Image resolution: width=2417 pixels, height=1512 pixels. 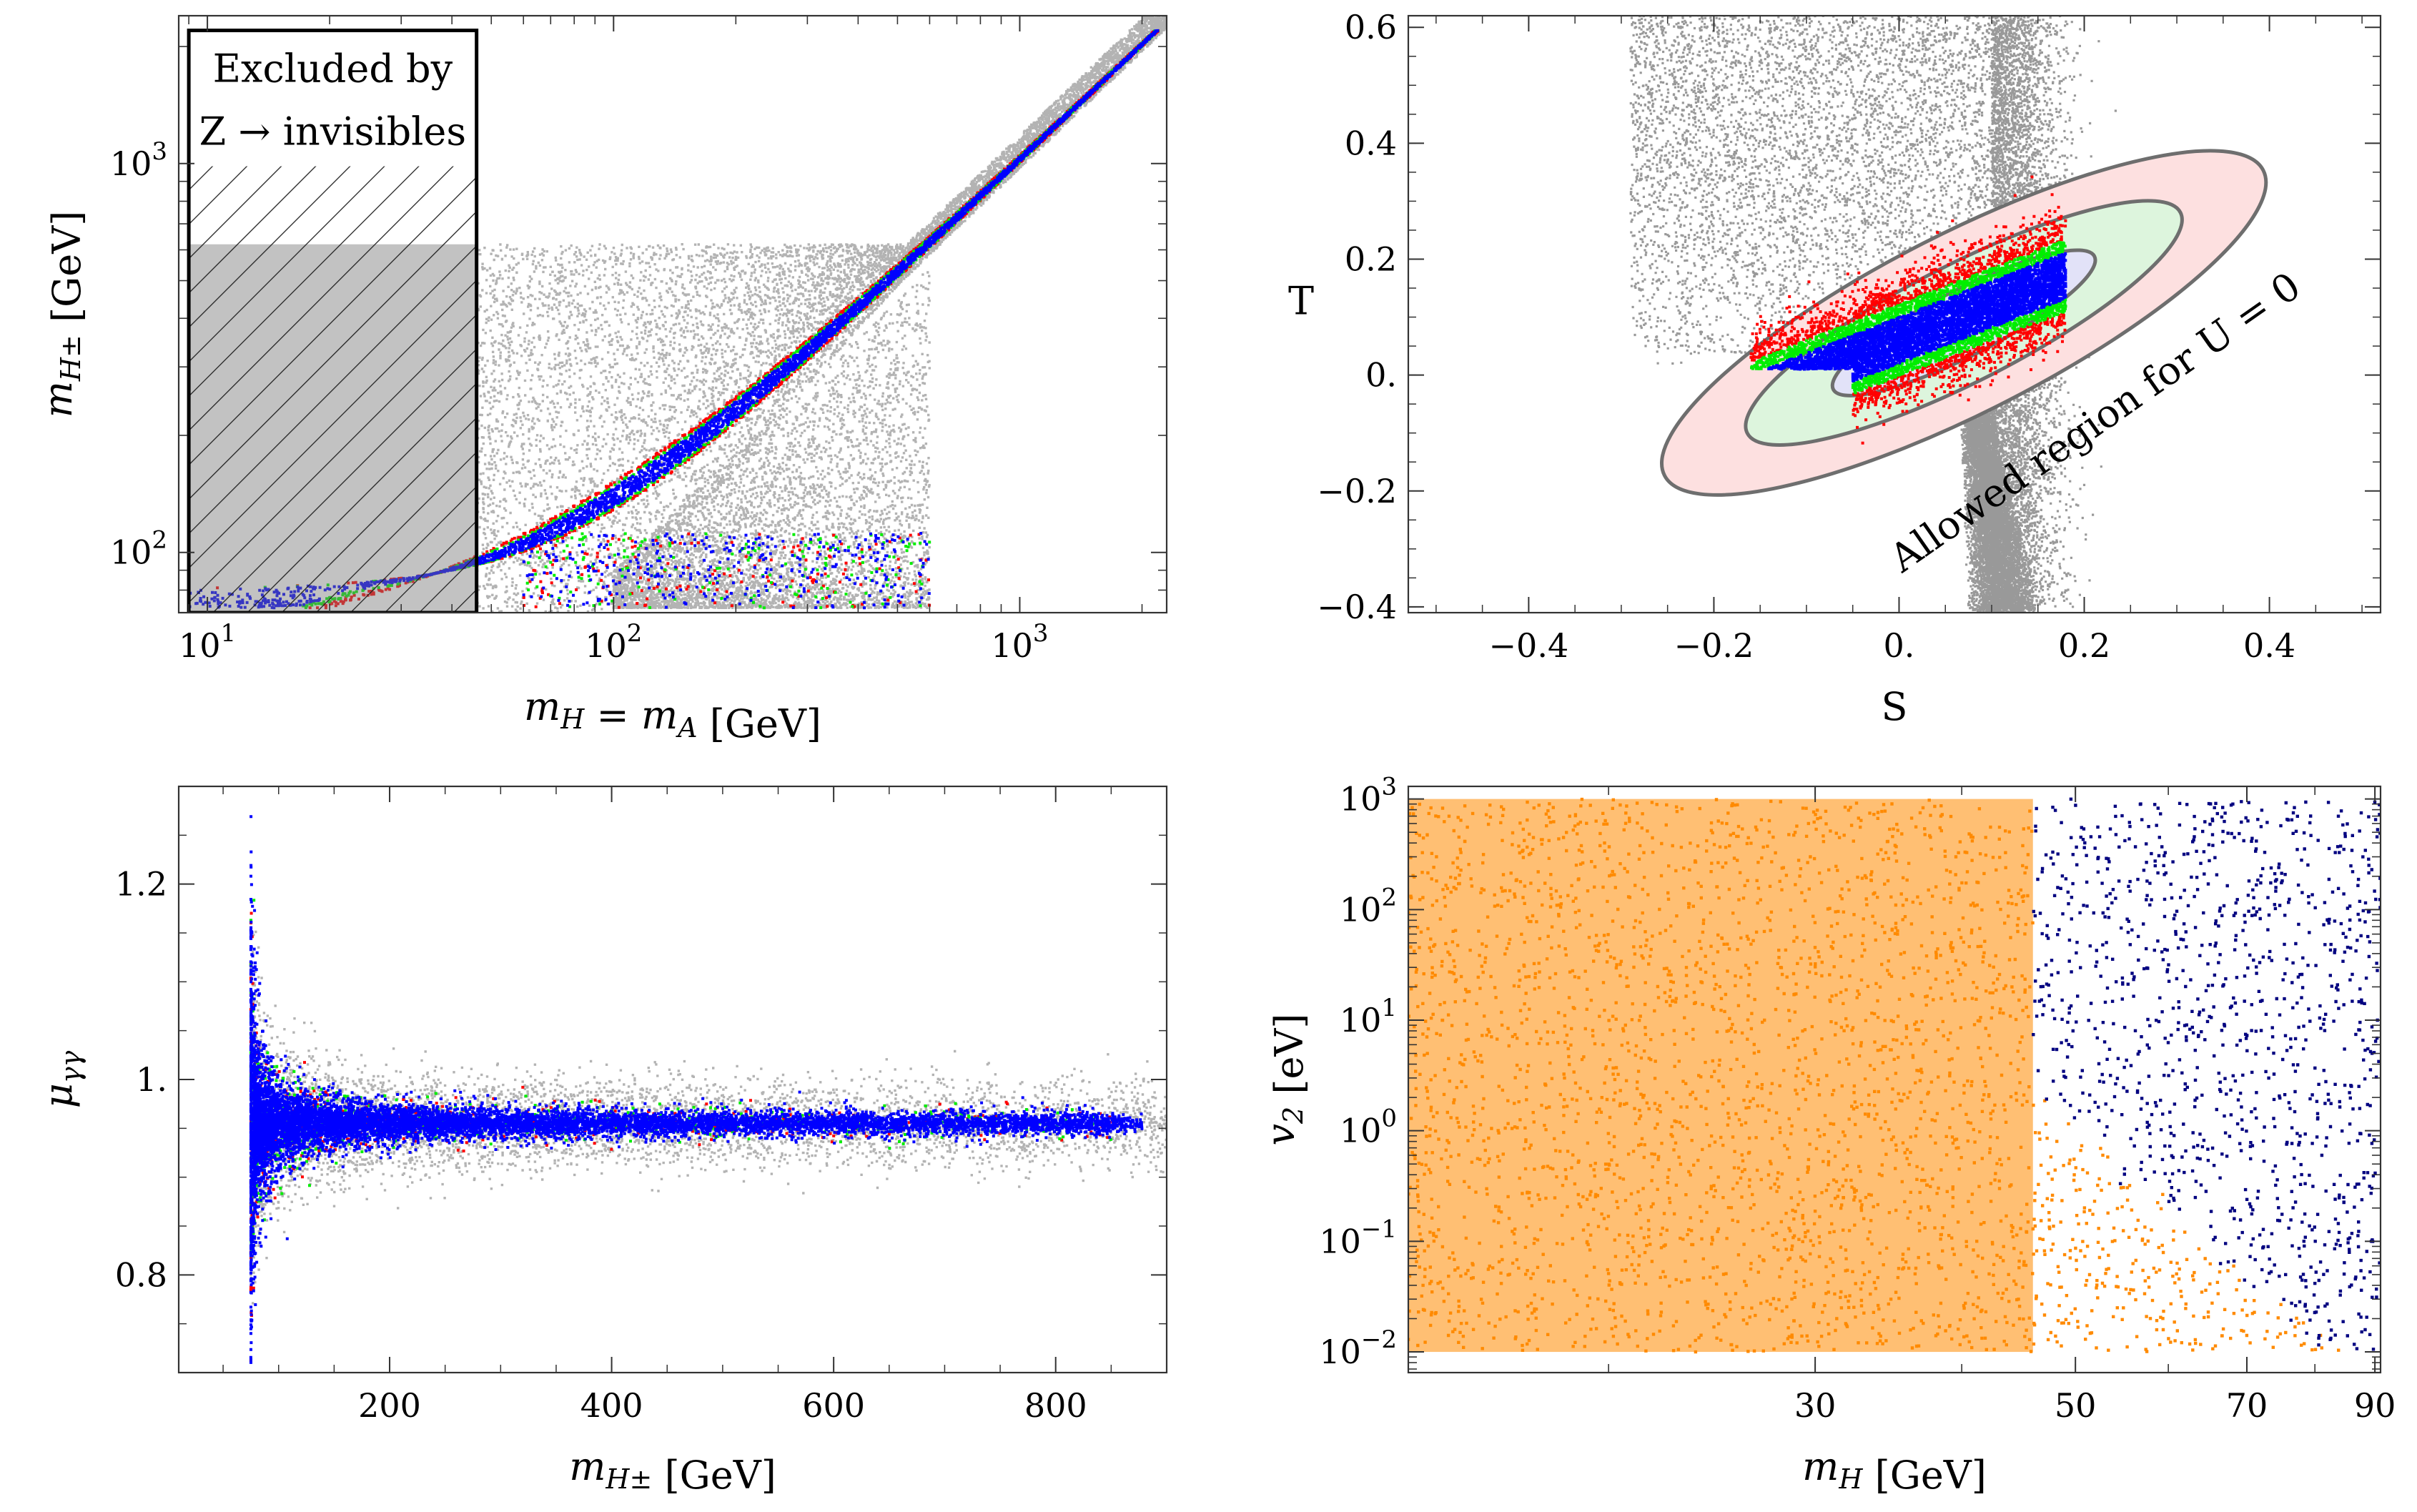 I want to click on st-plane-ytick-label-2: 0., so click(x=1381, y=375).